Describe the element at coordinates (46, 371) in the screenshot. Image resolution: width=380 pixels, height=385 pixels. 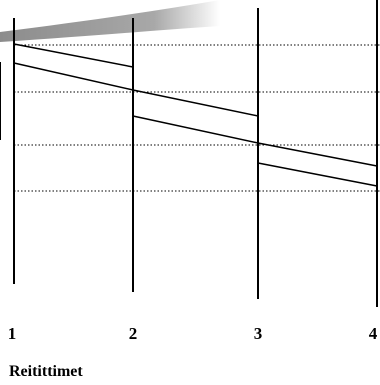
I see `diagram-caption: Reitittimet` at that location.